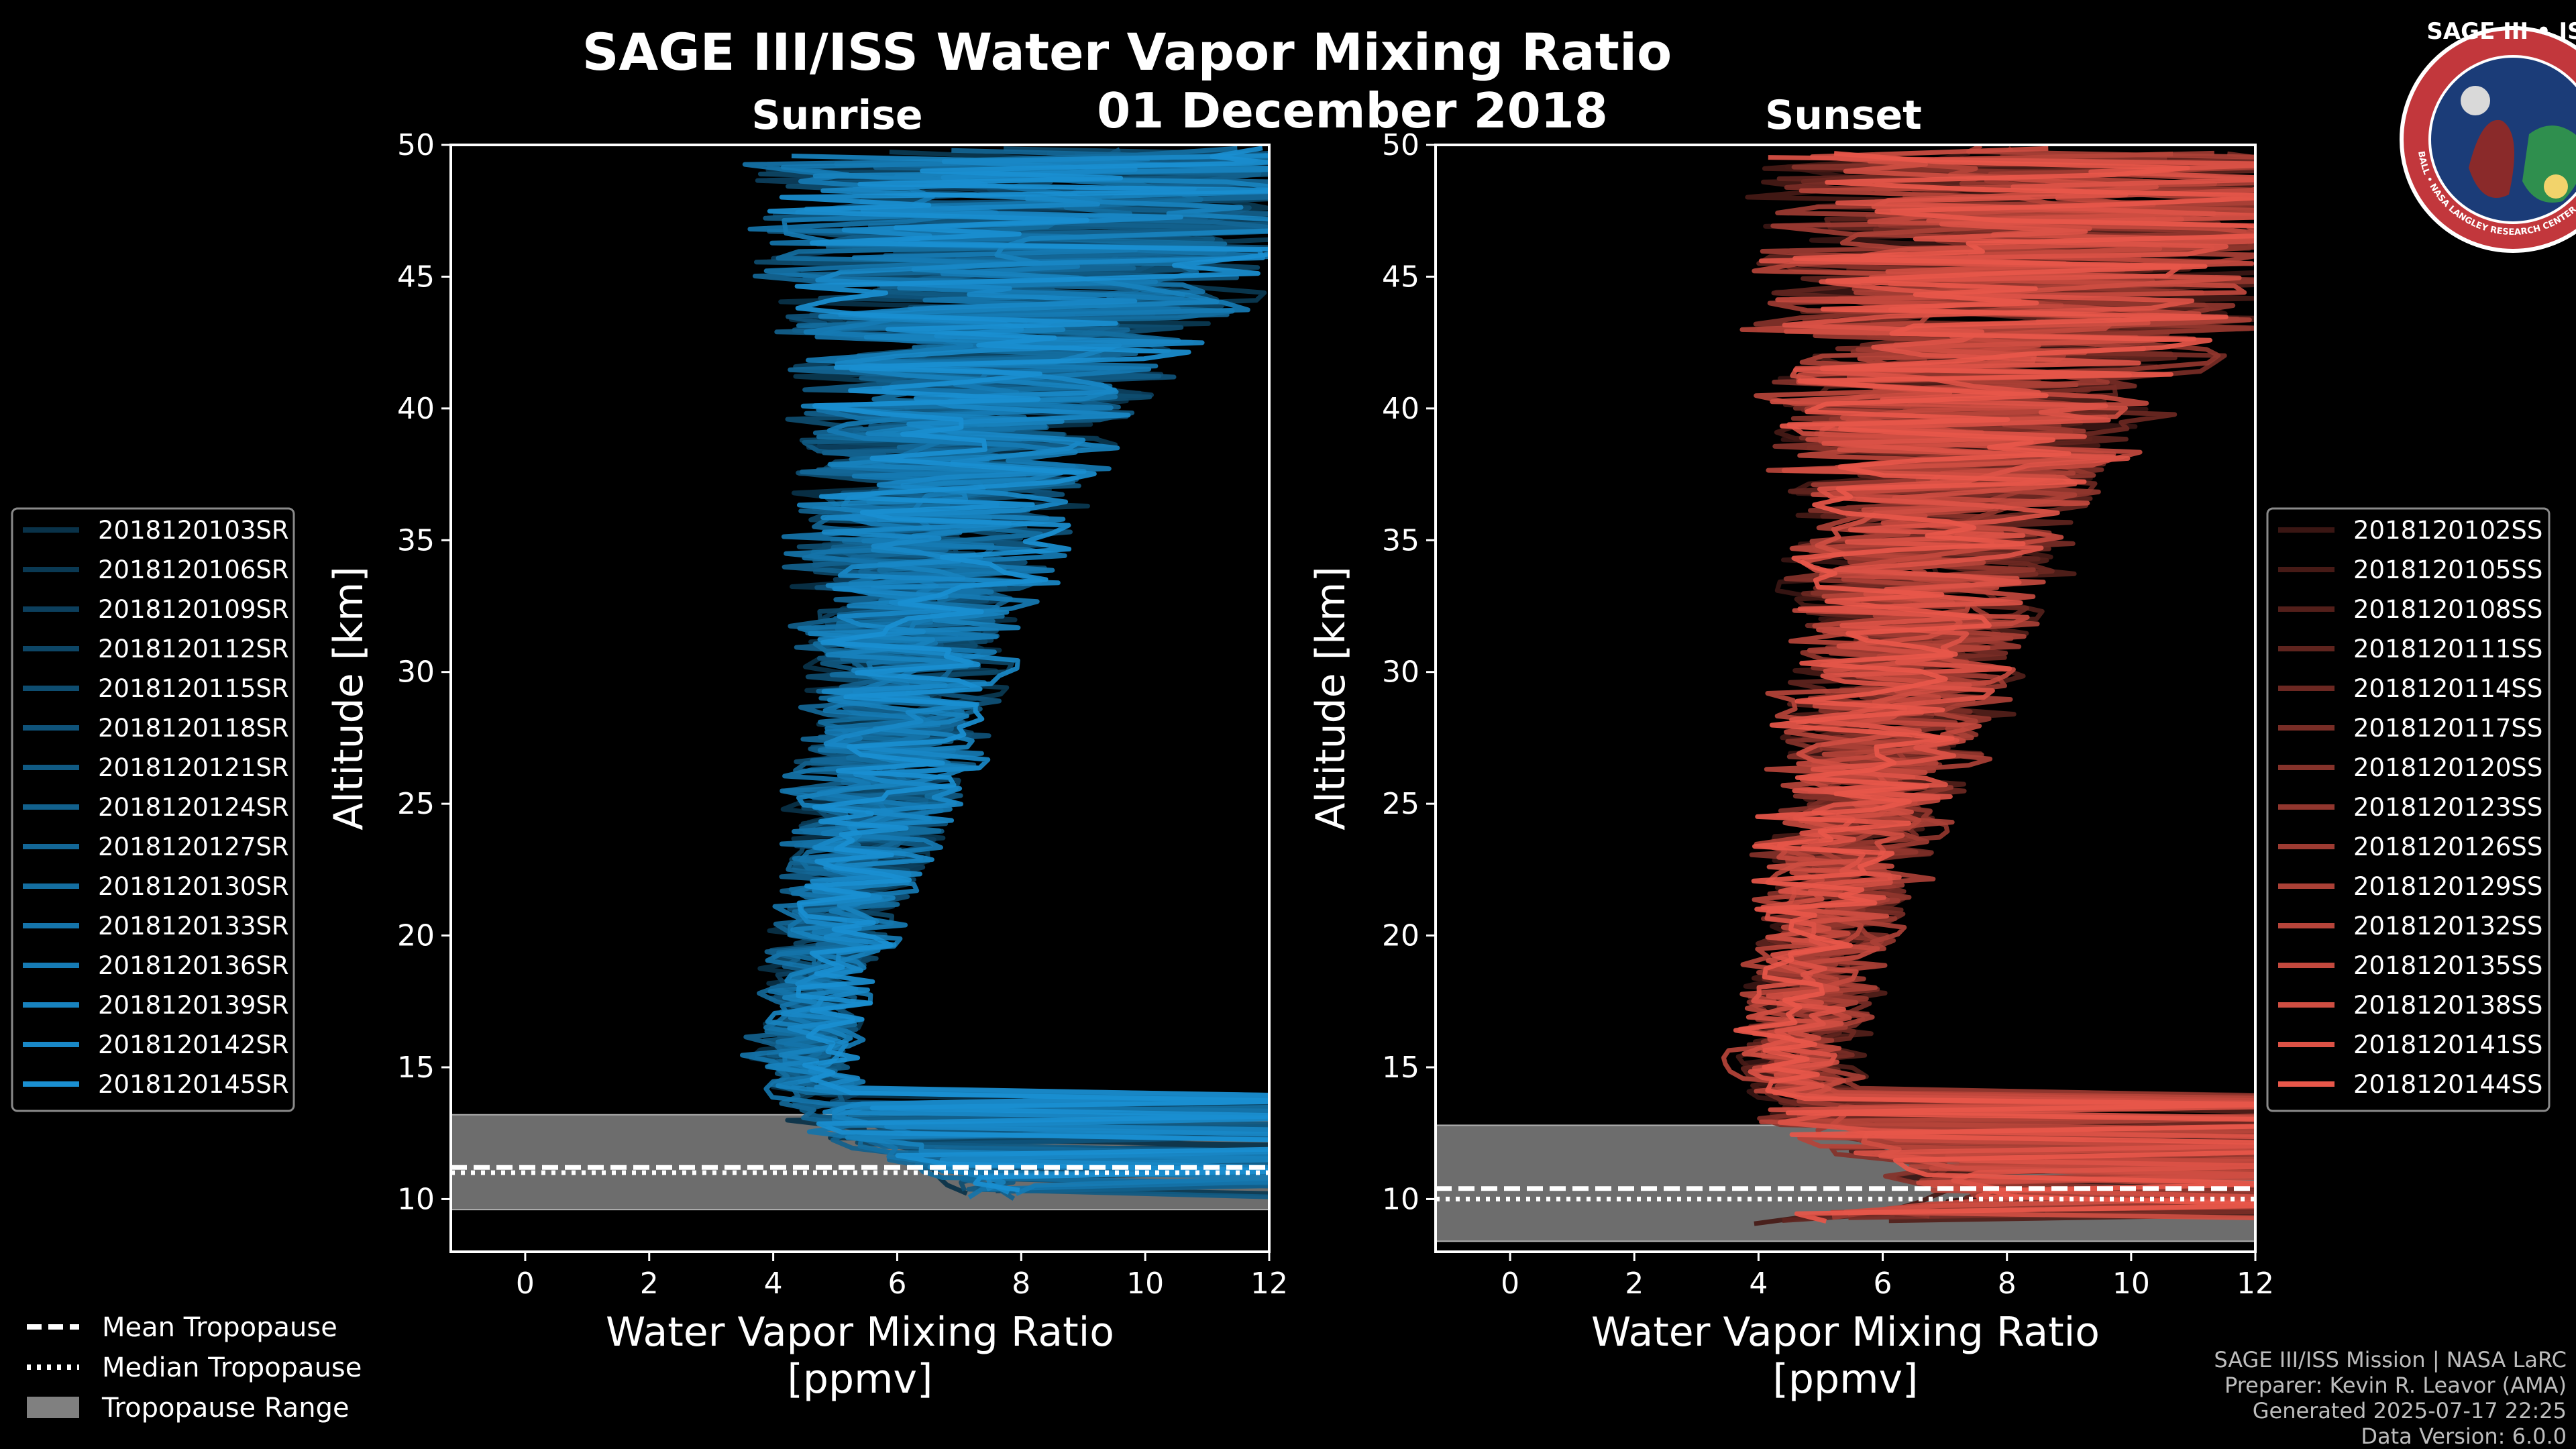 The image size is (2576, 1449). I want to click on legend-entry: 2018120112SR, so click(193, 649).